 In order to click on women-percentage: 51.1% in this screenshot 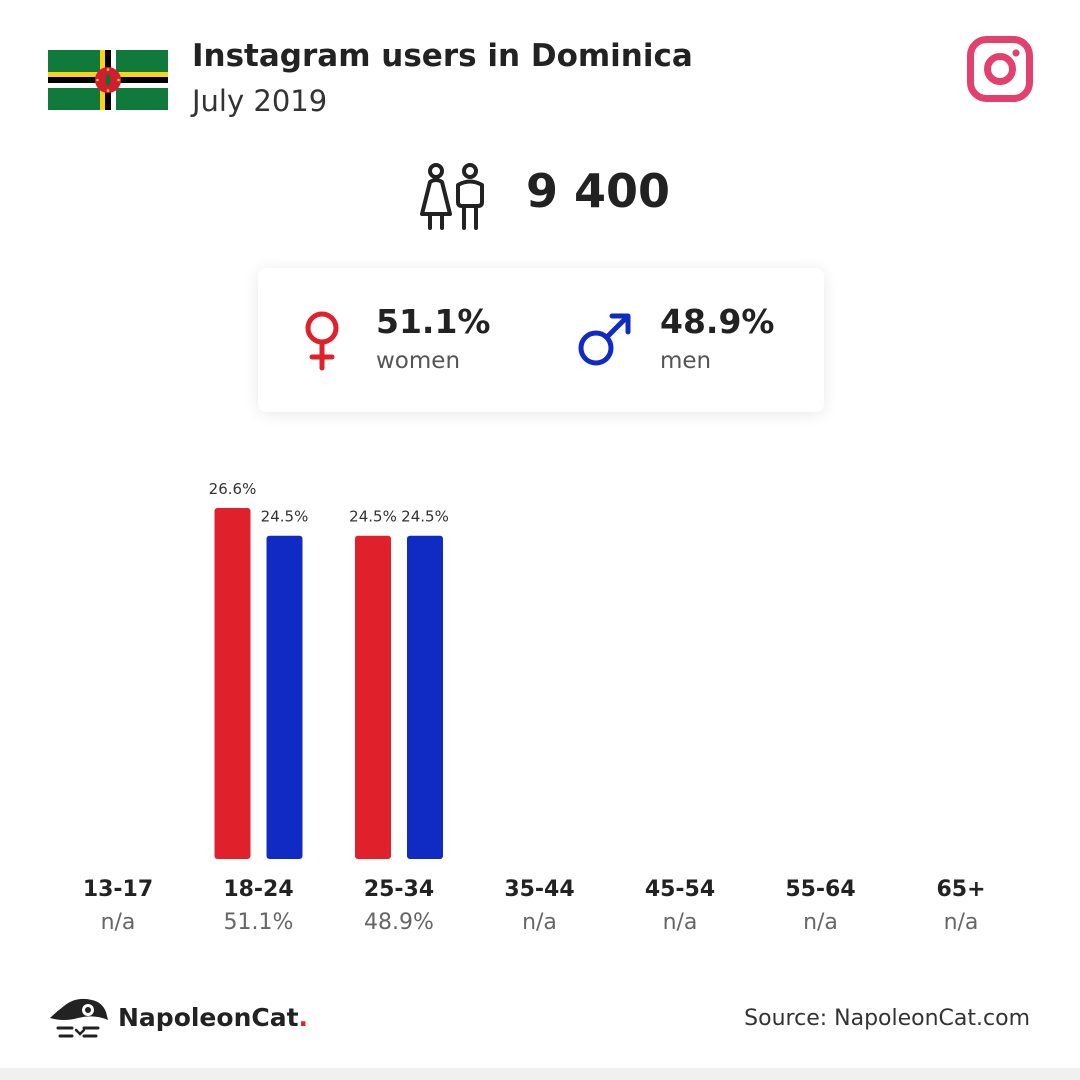, I will do `click(433, 321)`.